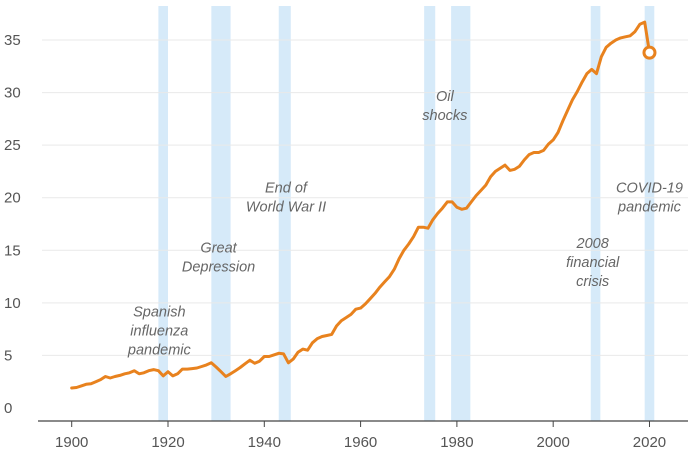 This screenshot has width=692, height=463. What do you see at coordinates (649, 442) in the screenshot?
I see `x-tick-label: 2020` at bounding box center [649, 442].